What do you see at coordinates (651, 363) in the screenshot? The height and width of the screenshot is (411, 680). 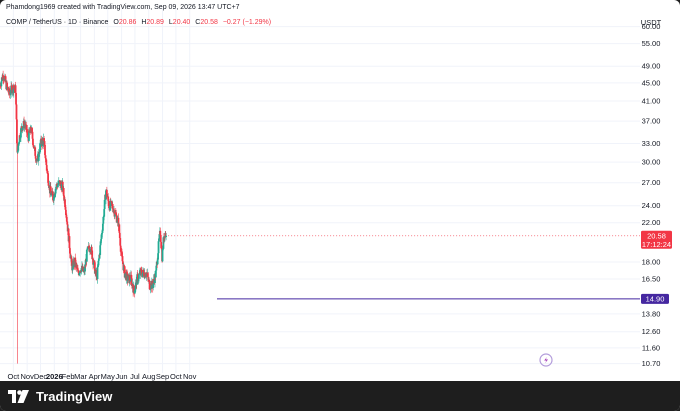 I see `y-tick-label: 10.70` at bounding box center [651, 363].